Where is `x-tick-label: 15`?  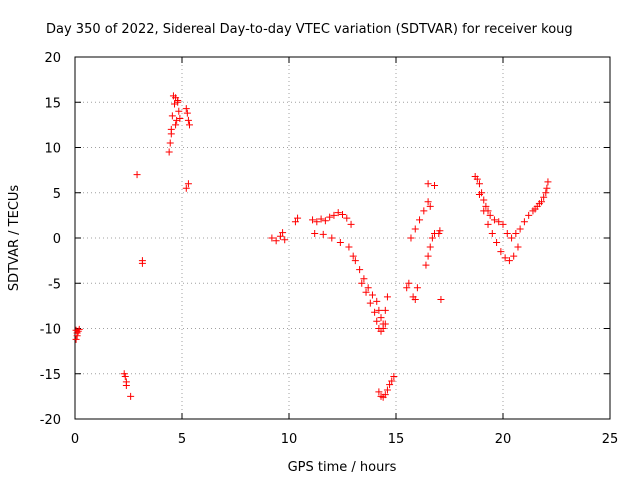 x-tick-label: 15 is located at coordinates (396, 439).